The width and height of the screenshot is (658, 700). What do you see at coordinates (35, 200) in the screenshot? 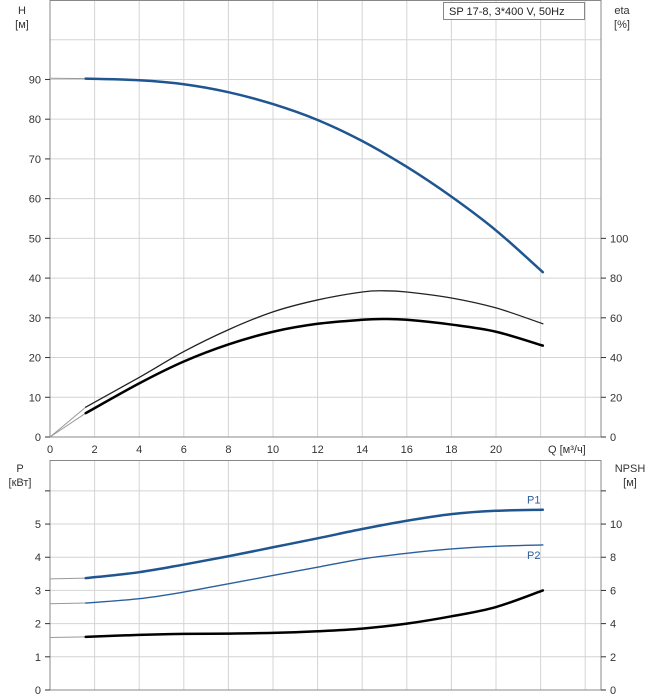
I see `y-tick-label: 60` at bounding box center [35, 200].